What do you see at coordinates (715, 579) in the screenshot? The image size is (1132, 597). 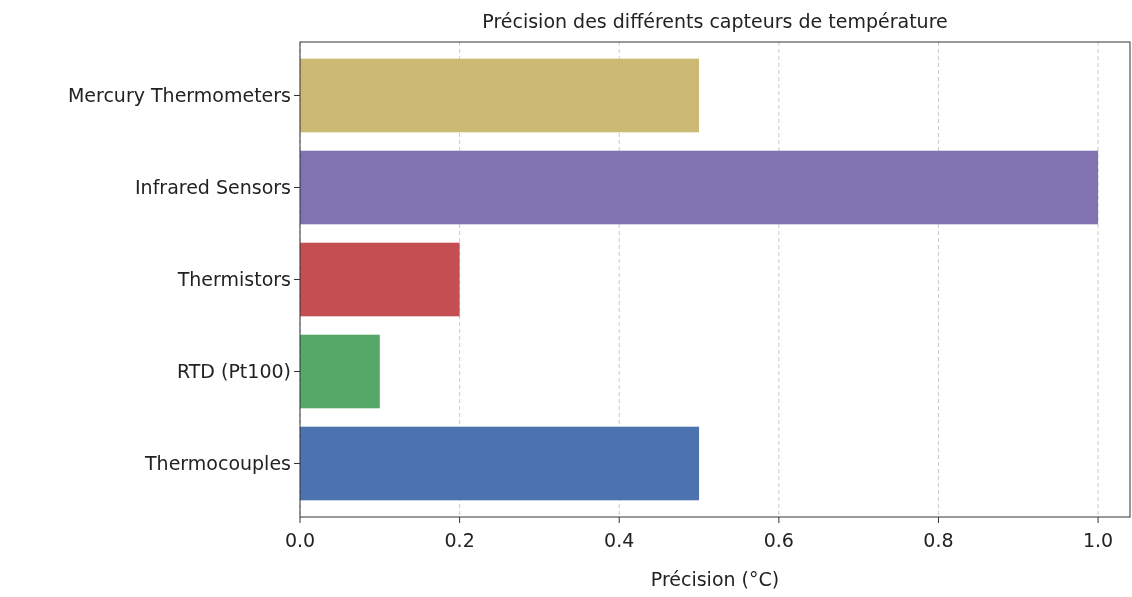 I see `x-axis-title: Précision (°C)` at bounding box center [715, 579].